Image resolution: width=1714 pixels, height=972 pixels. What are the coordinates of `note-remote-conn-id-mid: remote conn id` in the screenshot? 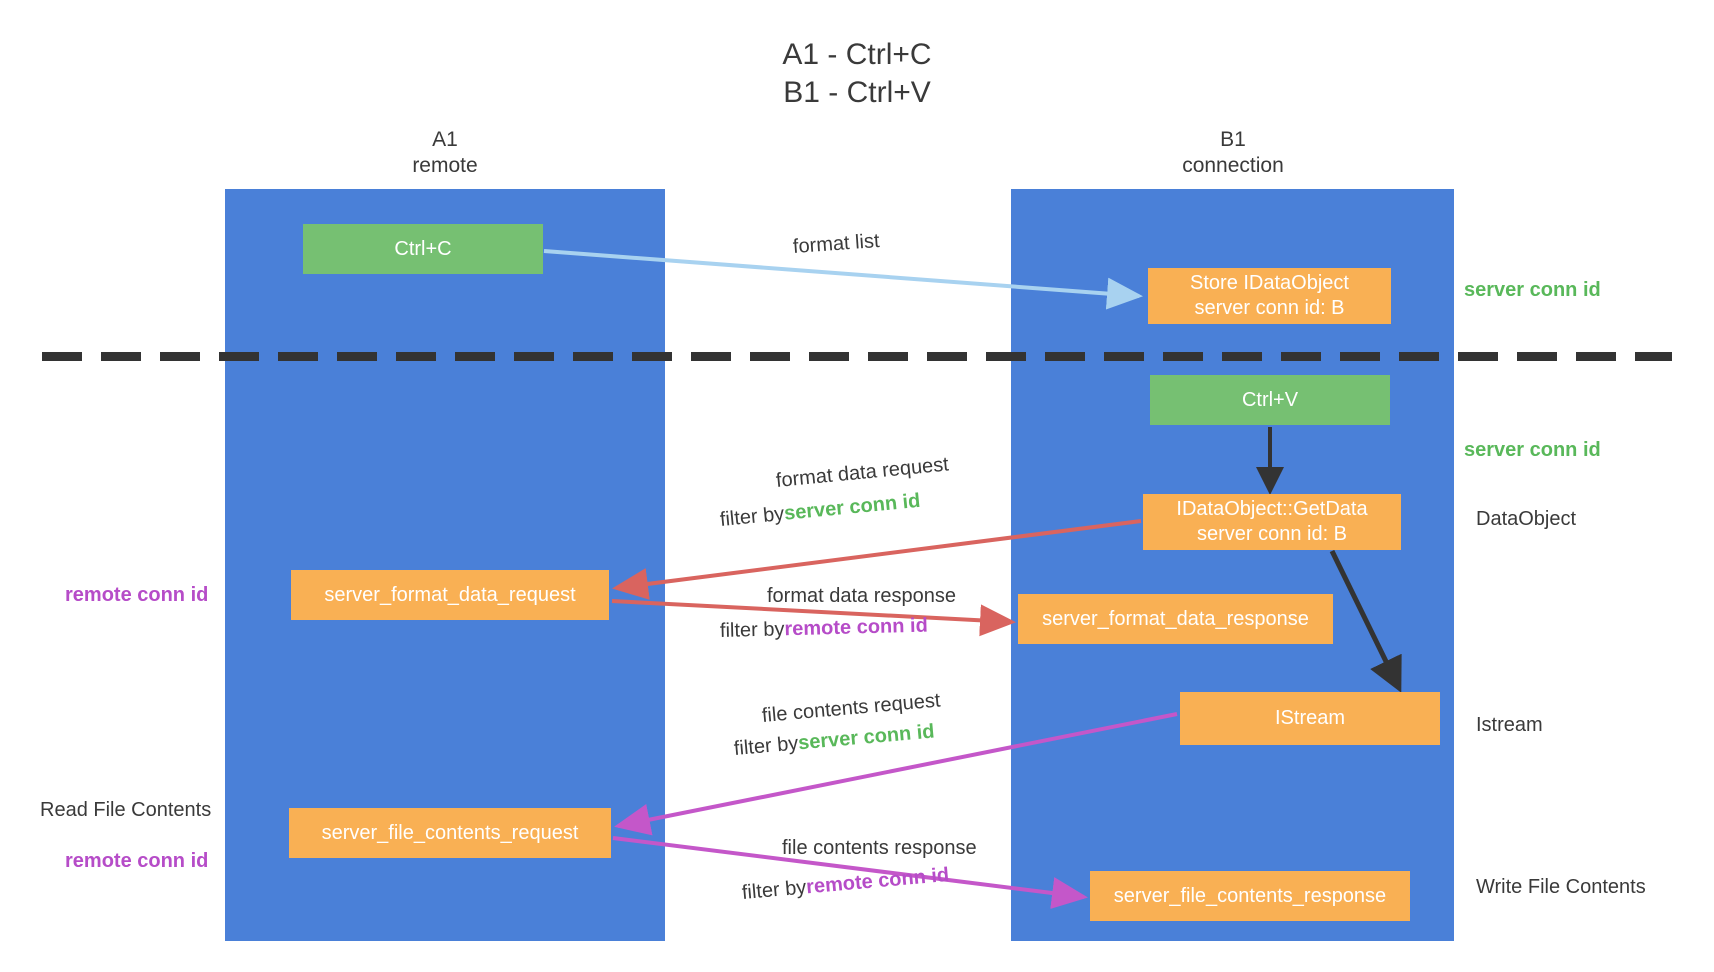 It's located at (137, 595).